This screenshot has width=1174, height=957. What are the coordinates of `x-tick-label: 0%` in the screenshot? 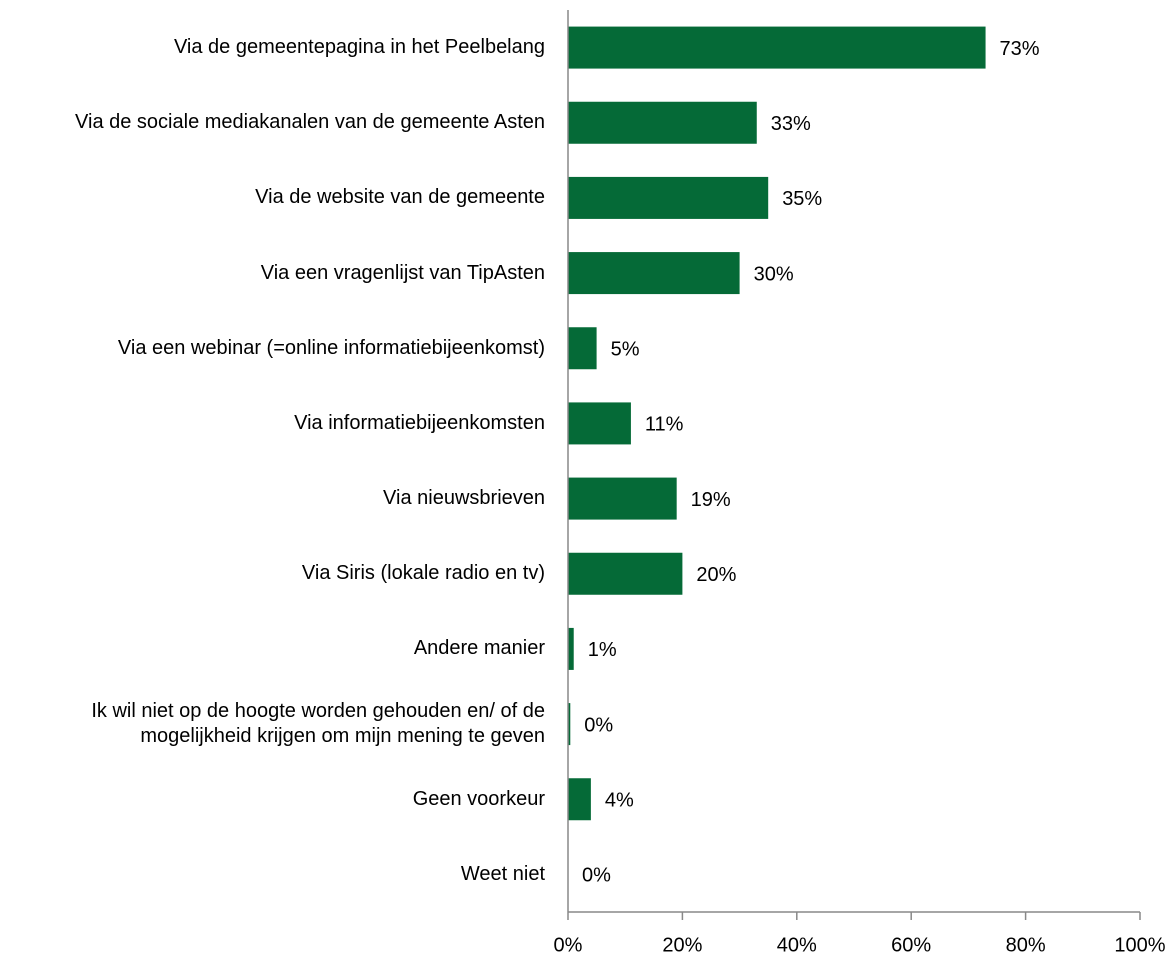 It's located at (568, 945).